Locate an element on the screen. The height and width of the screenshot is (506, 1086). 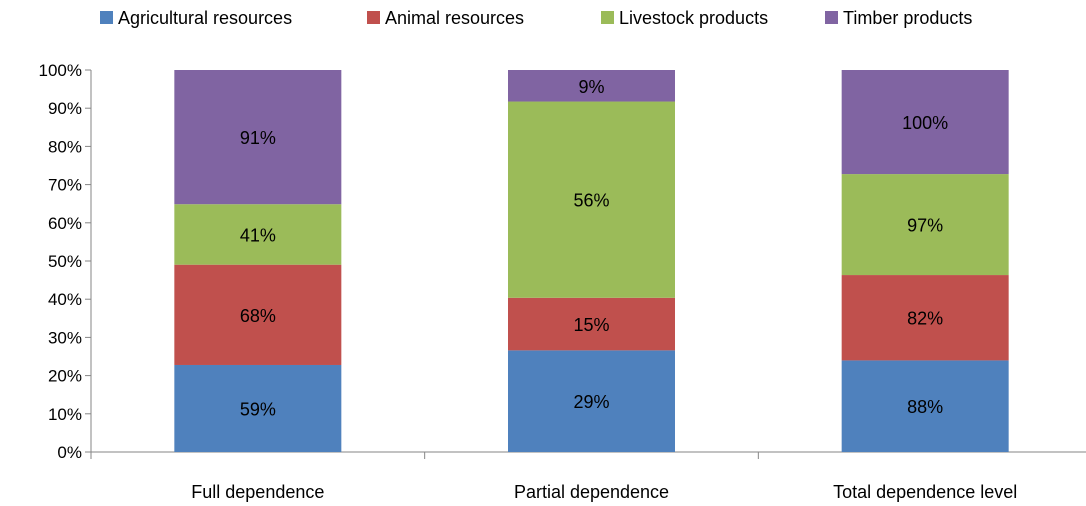
legend-label-timber-products: Timber products is located at coordinates (907, 18).